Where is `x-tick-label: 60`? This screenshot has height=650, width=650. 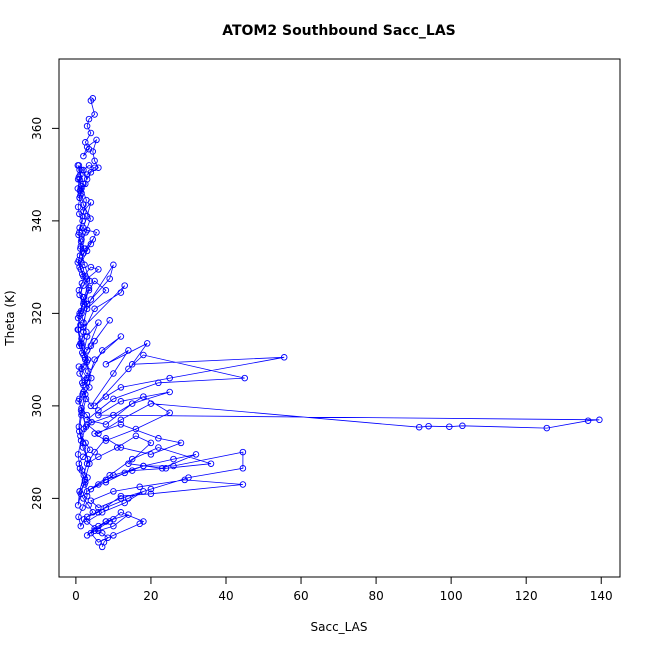
x-tick-label: 60 is located at coordinates (300, 596).